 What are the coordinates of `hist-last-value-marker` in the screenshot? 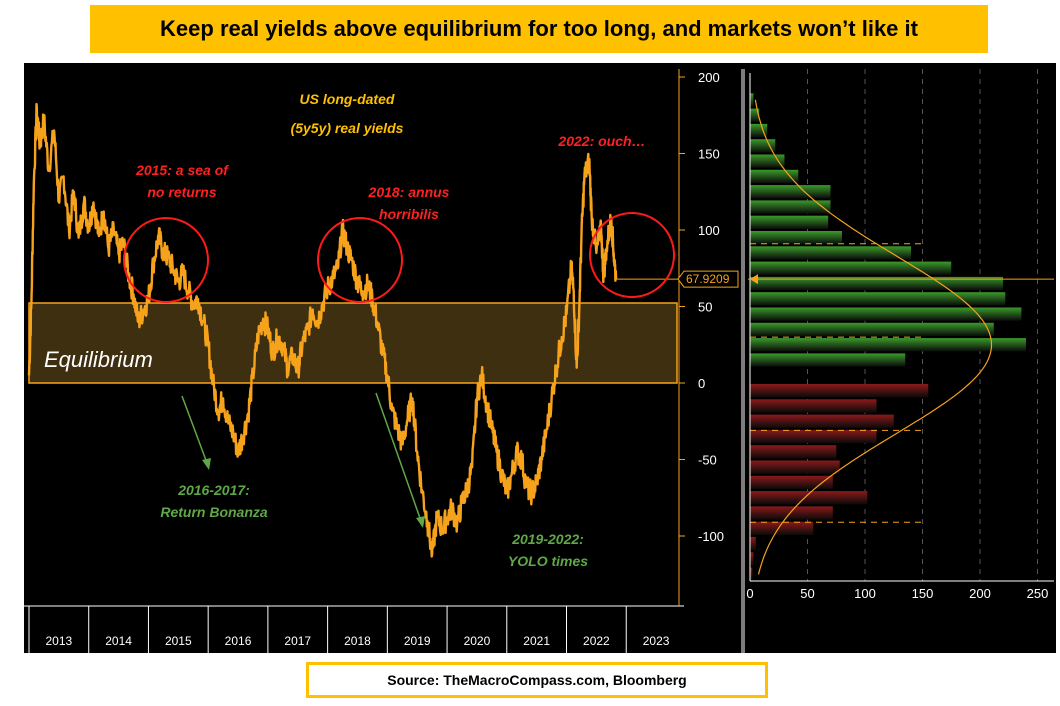 It's located at (754, 279).